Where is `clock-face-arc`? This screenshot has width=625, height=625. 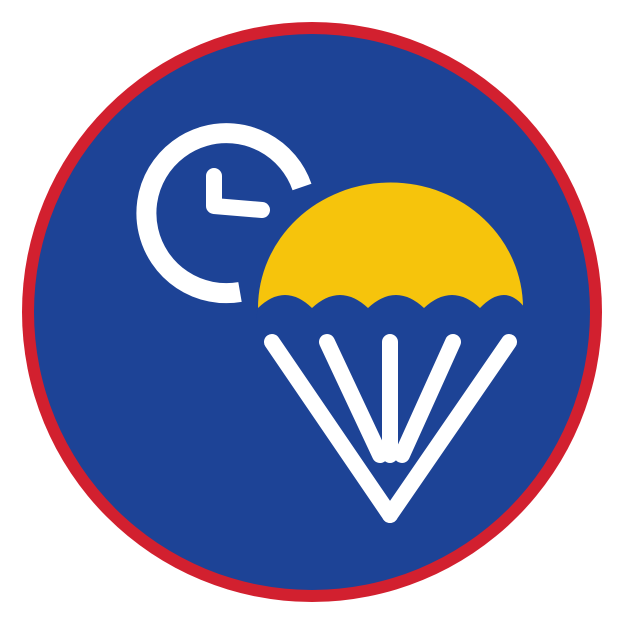
clock-face-arc is located at coordinates (224, 213).